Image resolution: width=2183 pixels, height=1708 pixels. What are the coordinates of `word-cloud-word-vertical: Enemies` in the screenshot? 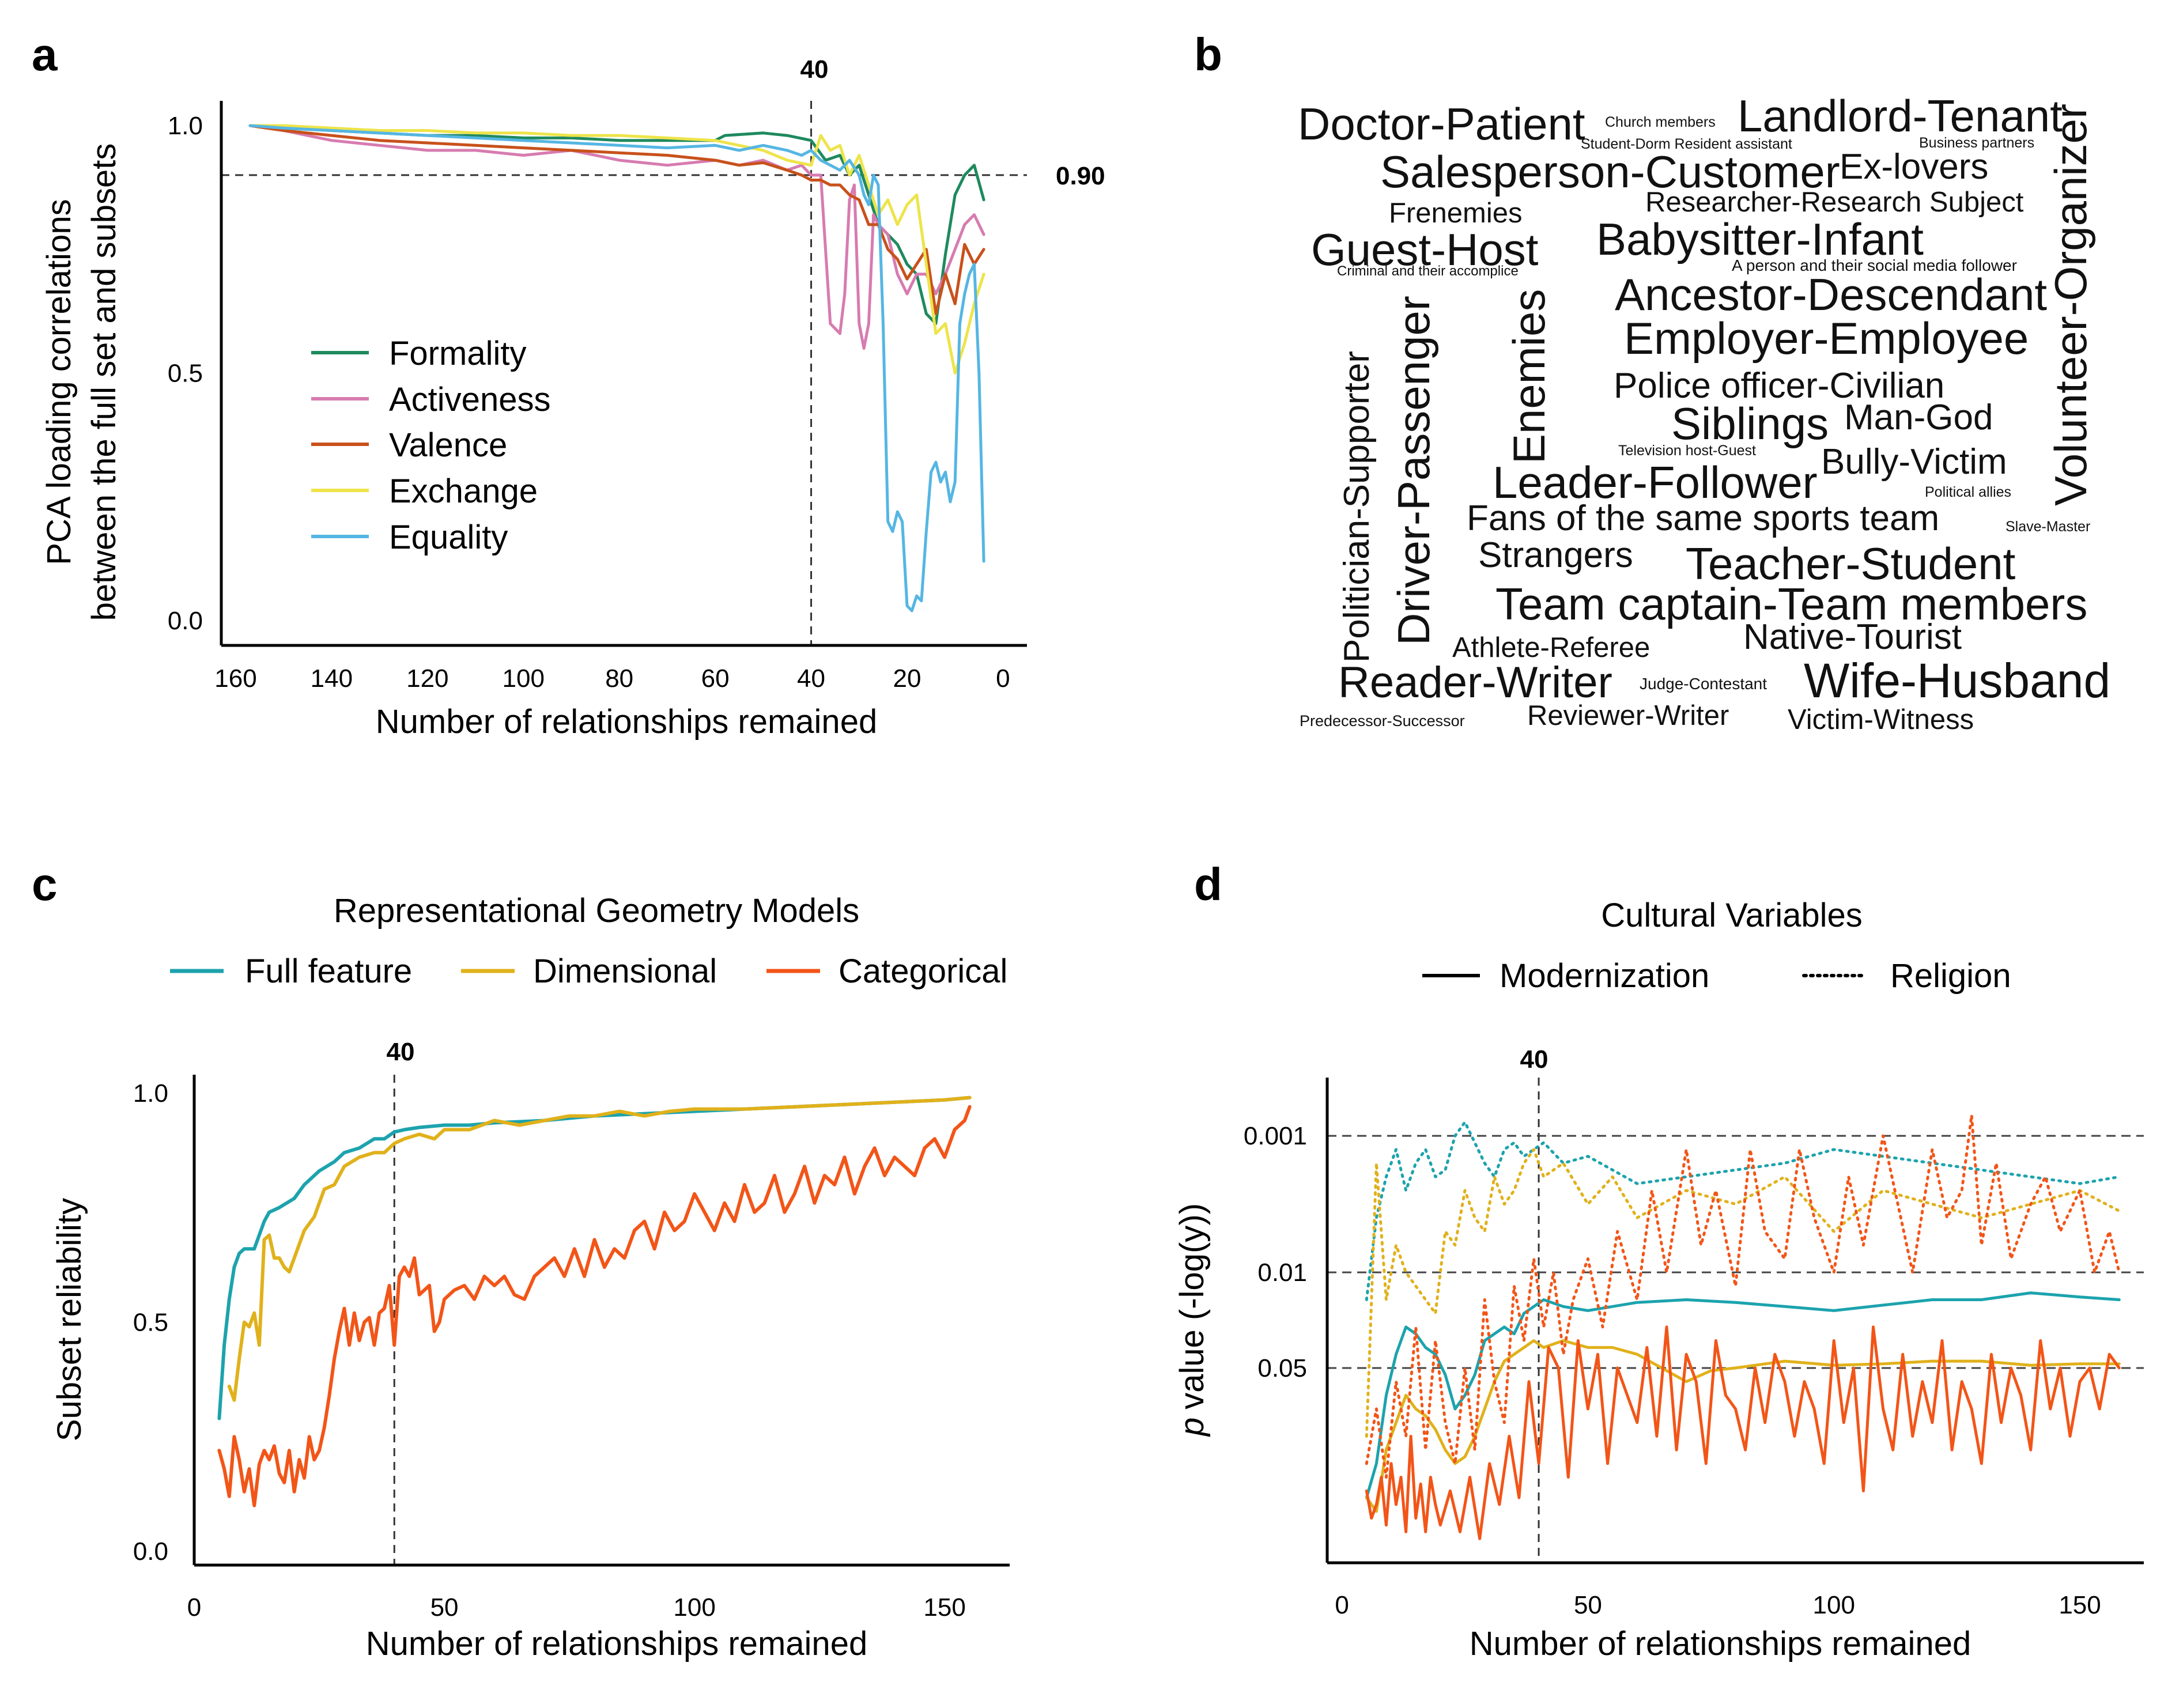 It's located at (1529, 376).